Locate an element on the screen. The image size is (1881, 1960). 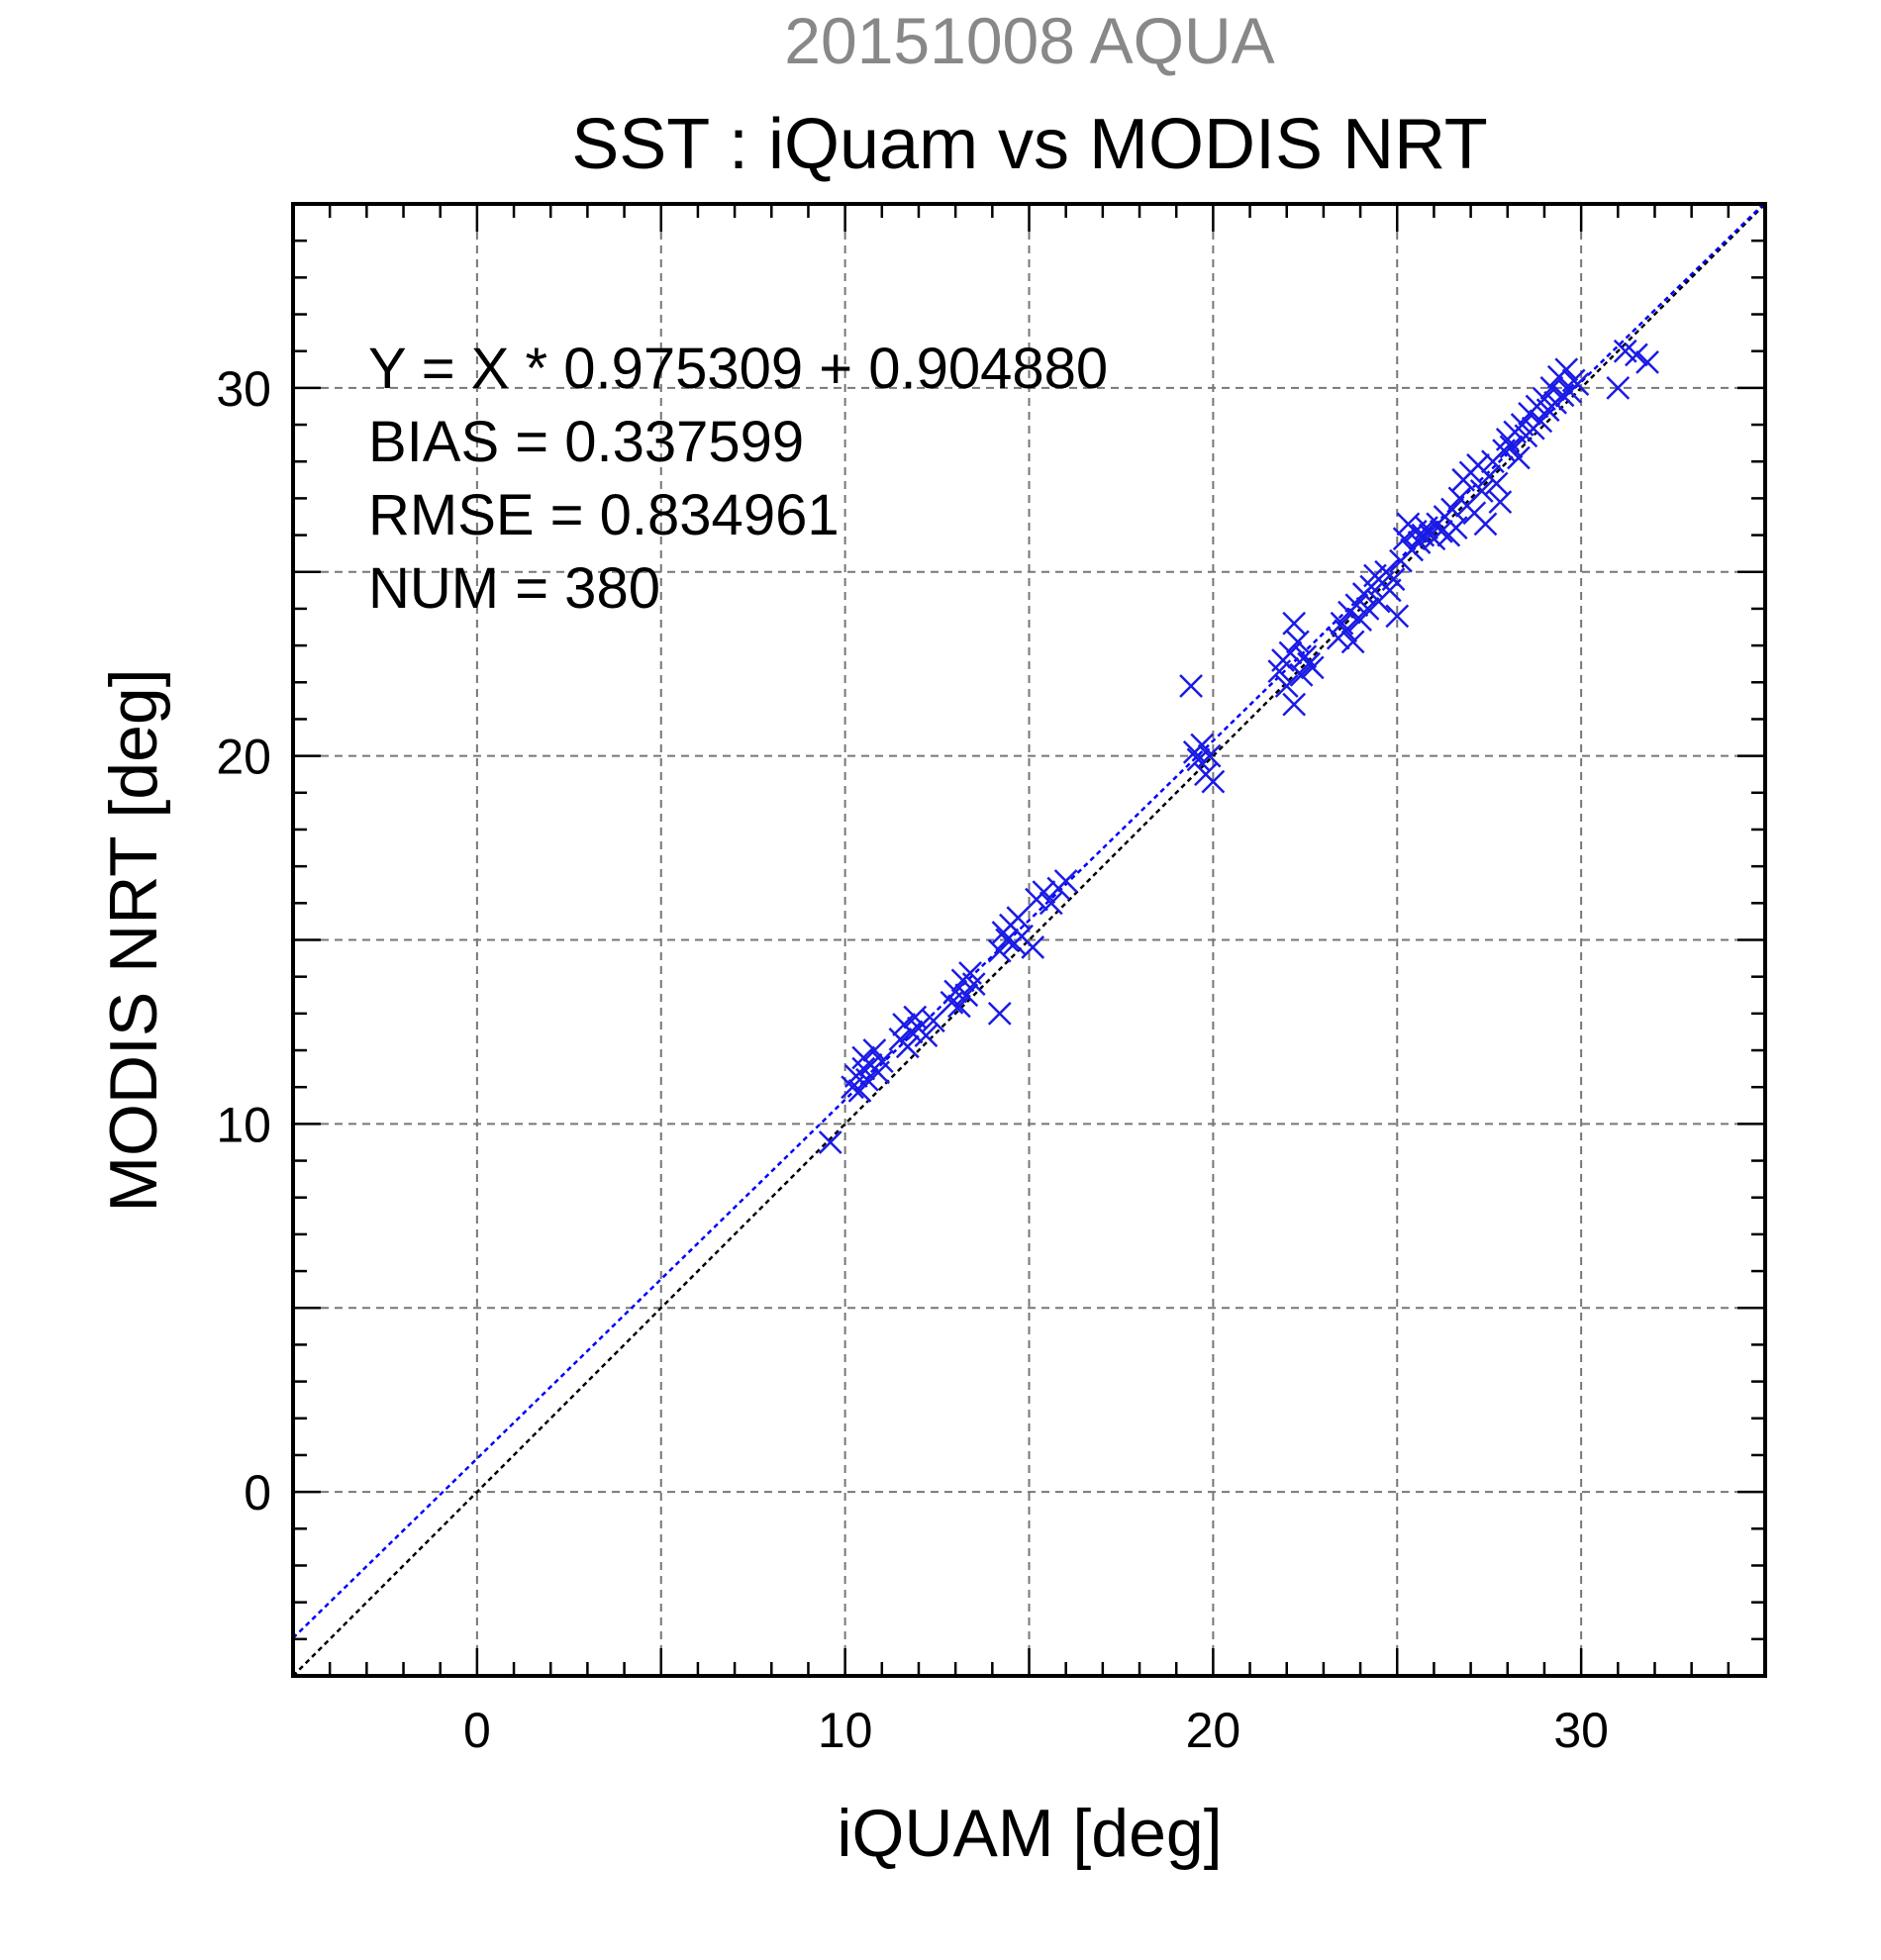
rmse-stat: RMSE = 0.834961 is located at coordinates (604, 515).